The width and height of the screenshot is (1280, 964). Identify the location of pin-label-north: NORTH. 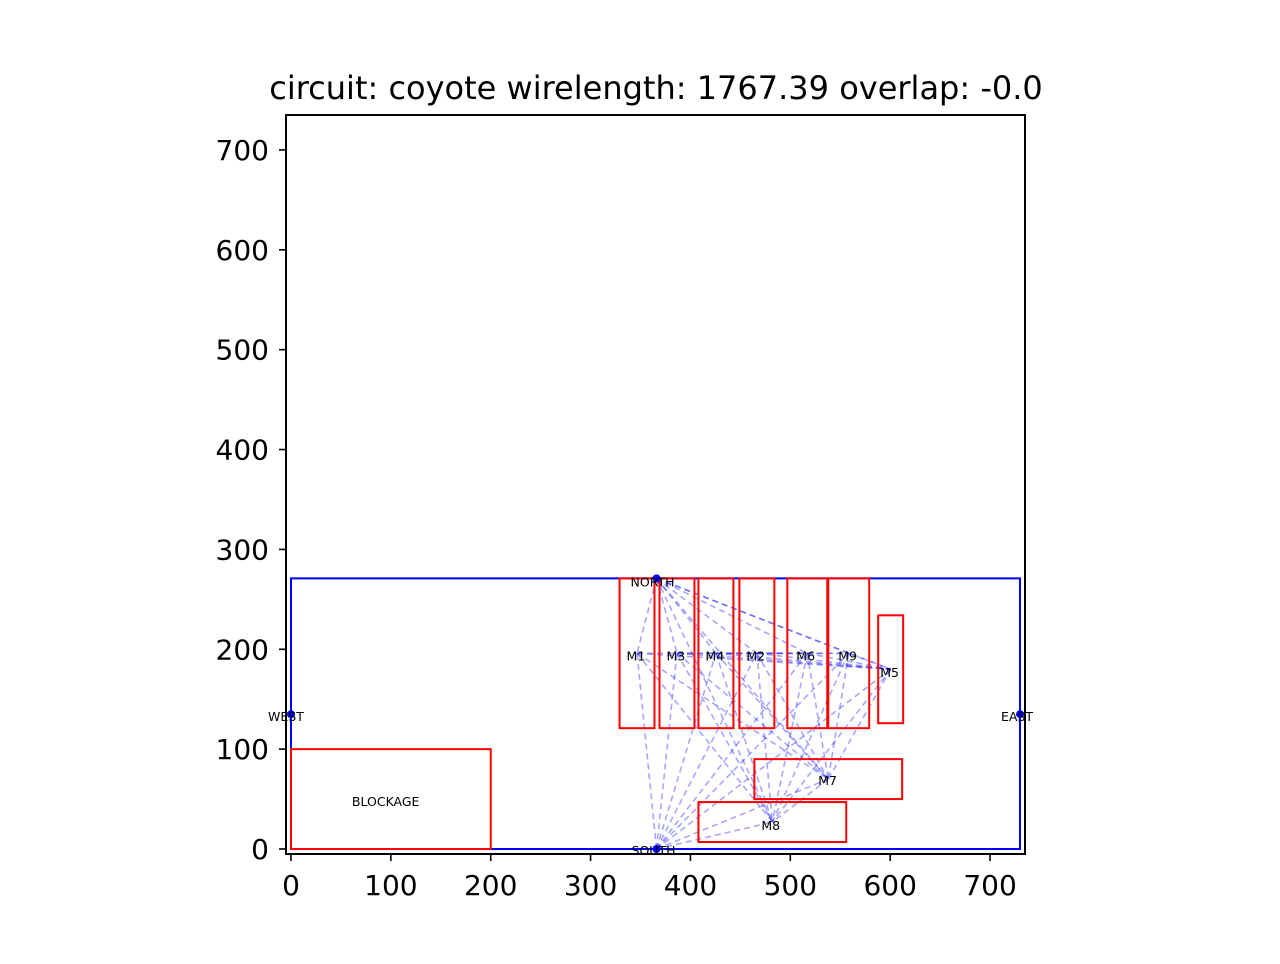
(653, 581).